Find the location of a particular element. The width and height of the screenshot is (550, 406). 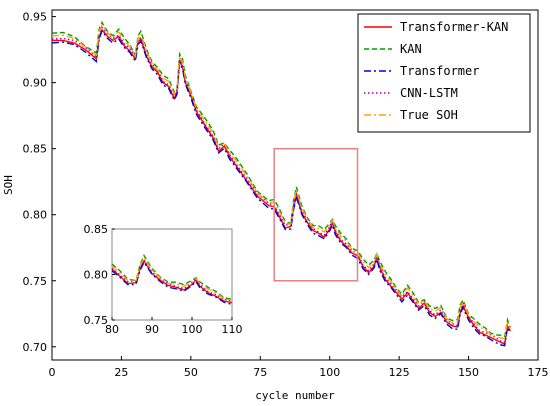

inset-x-tick-labels: 80 90 100 110 is located at coordinates (174, 326).